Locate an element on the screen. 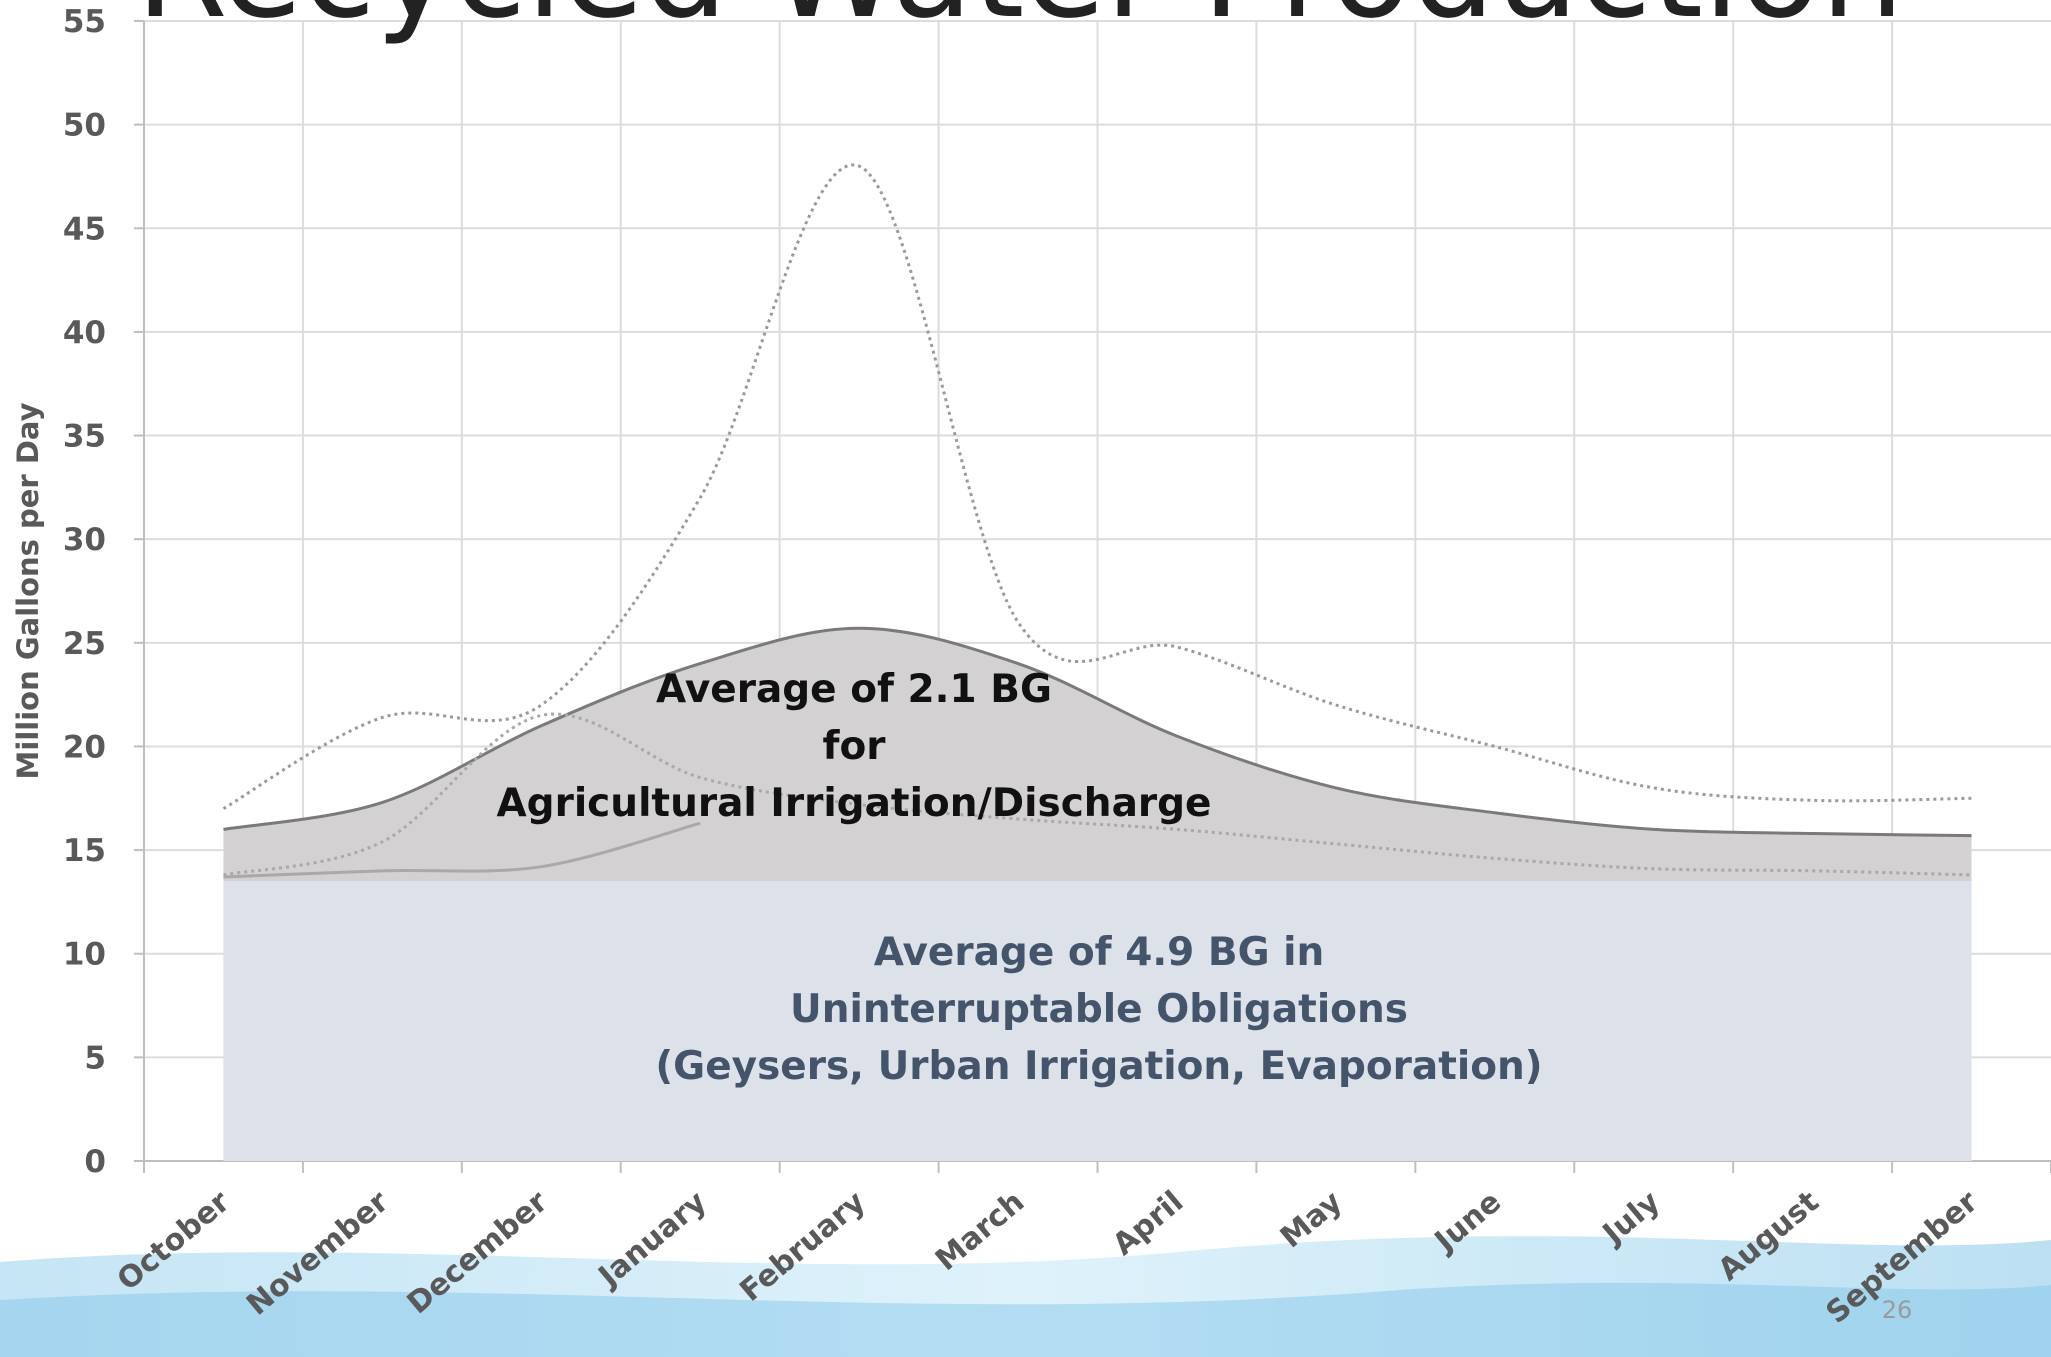 The width and height of the screenshot is (2051, 1357). y-tick-label: 35 is located at coordinates (84, 437).